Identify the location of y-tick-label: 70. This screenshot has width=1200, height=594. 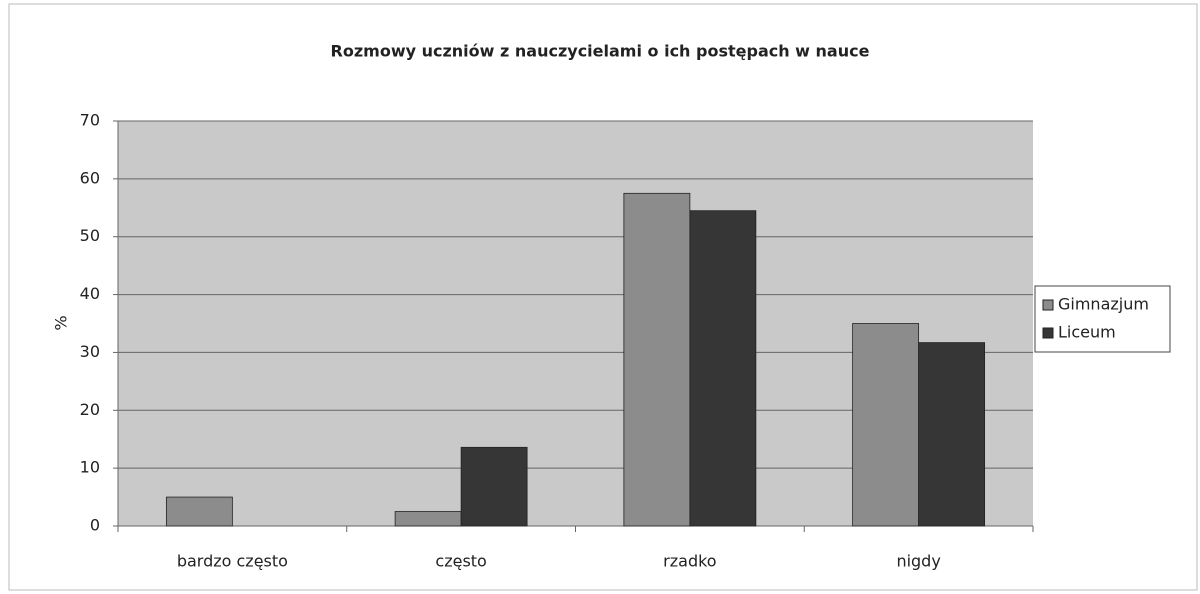
(90, 120).